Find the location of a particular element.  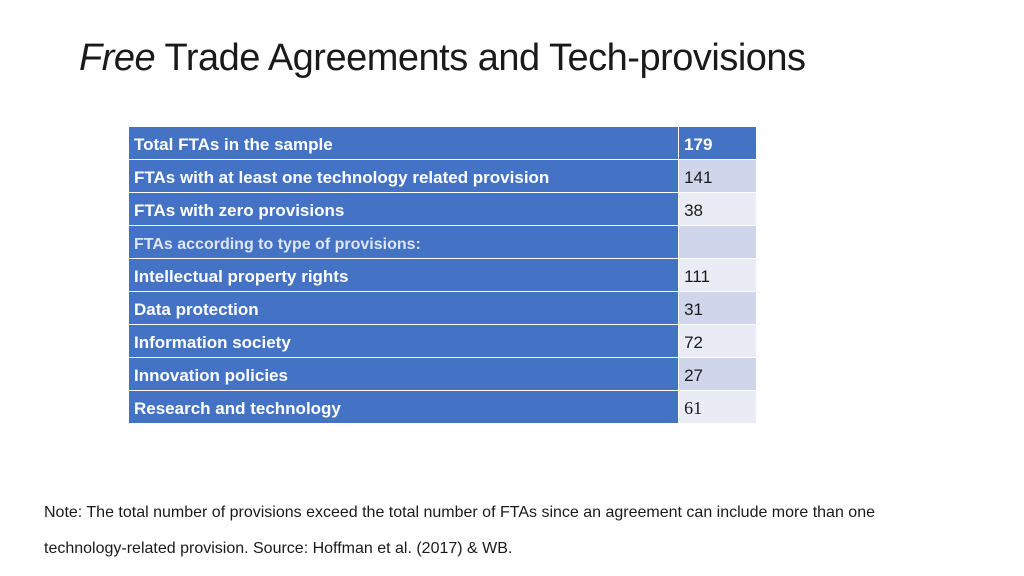

row-value: 61 is located at coordinates (717, 407).